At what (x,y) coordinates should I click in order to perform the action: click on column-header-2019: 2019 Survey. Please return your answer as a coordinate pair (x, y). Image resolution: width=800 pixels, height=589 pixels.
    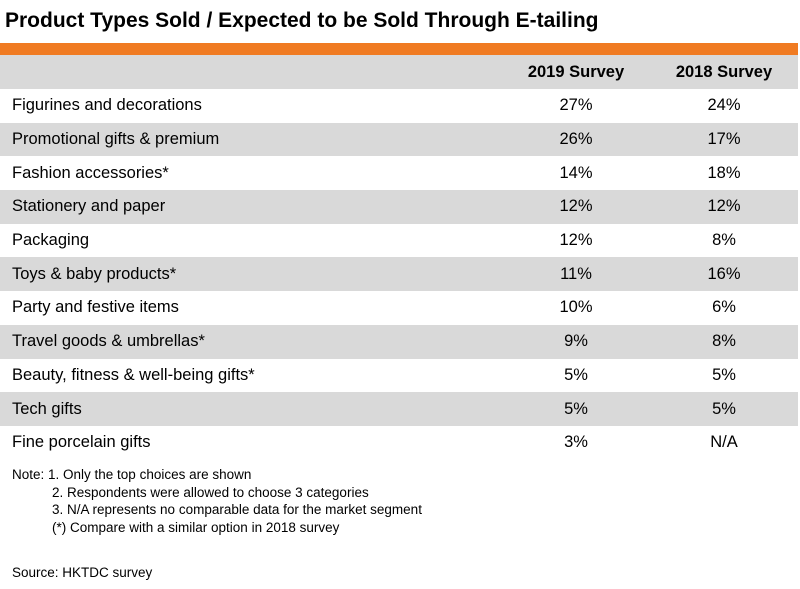
    Looking at the image, I should click on (576, 71).